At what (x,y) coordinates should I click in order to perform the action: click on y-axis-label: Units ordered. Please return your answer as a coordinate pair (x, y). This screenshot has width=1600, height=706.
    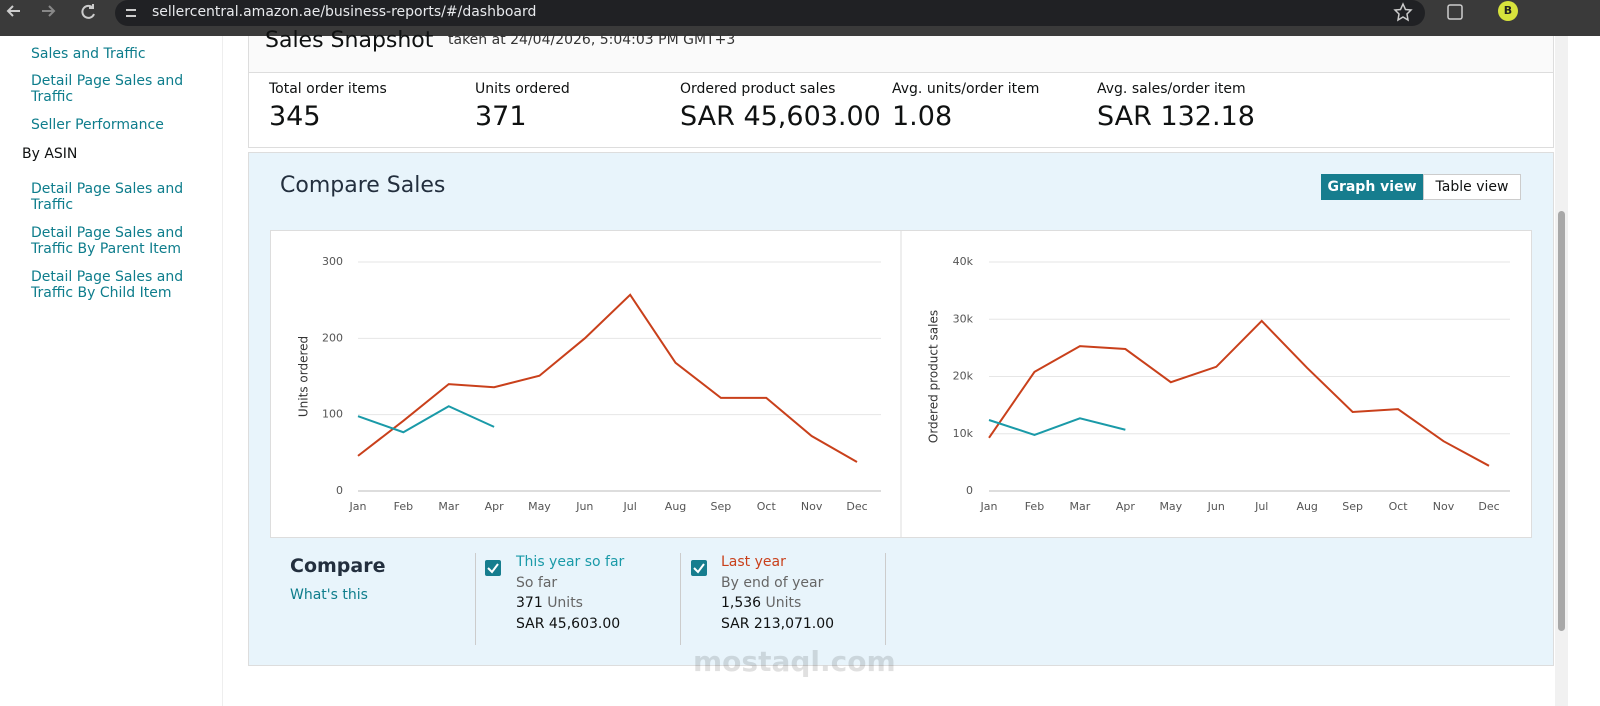
    Looking at the image, I should click on (304, 376).